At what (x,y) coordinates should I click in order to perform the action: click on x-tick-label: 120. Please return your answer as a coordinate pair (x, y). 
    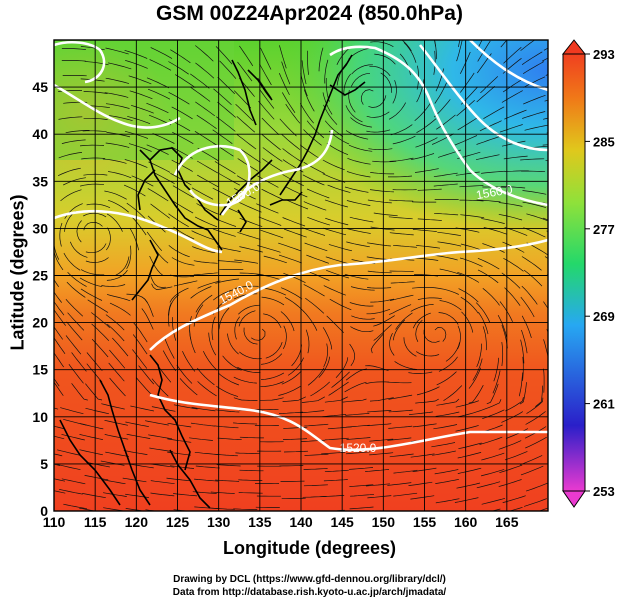
    Looking at the image, I should click on (137, 522).